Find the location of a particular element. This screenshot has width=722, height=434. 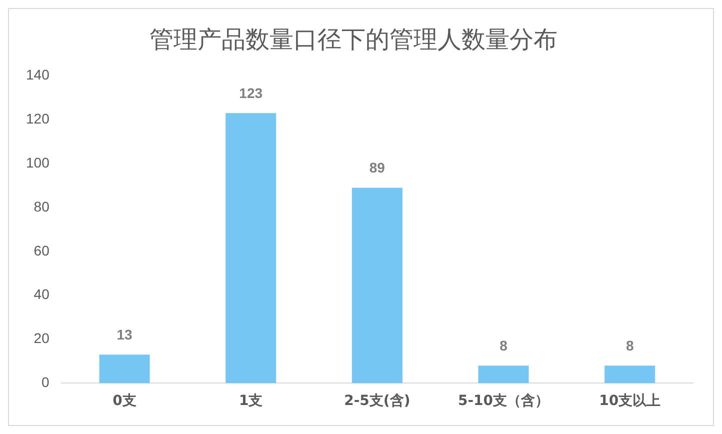

y-tick-label: 40 is located at coordinates (42, 294).